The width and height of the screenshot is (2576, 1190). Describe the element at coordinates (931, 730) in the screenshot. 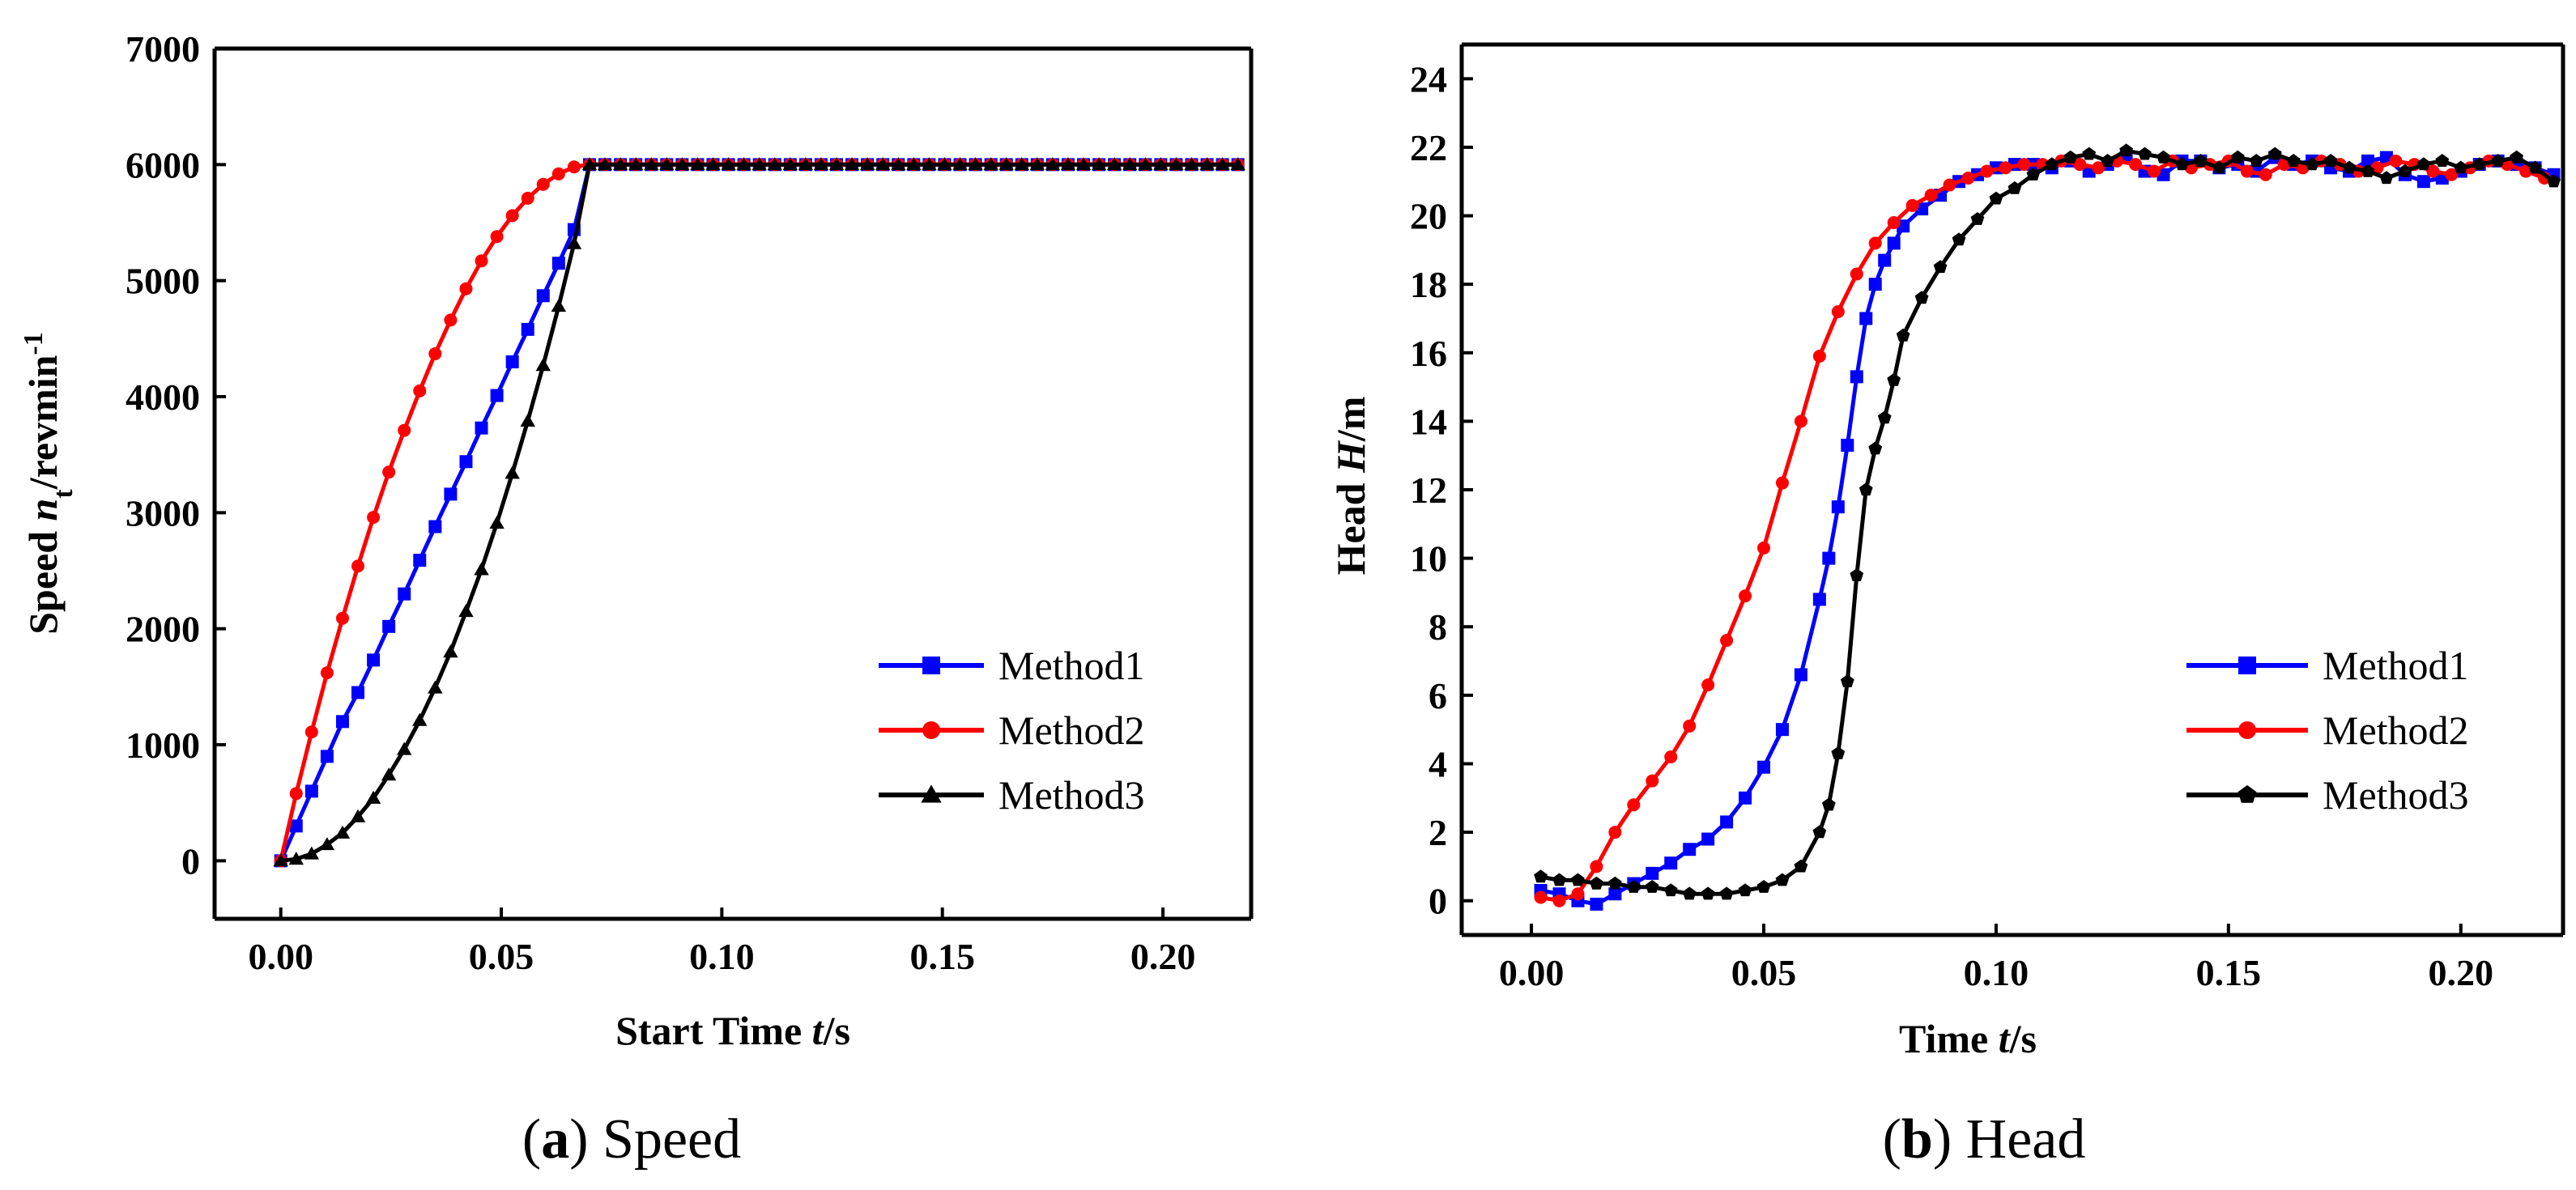

I see `speed-chart-legend-method2-marker` at that location.